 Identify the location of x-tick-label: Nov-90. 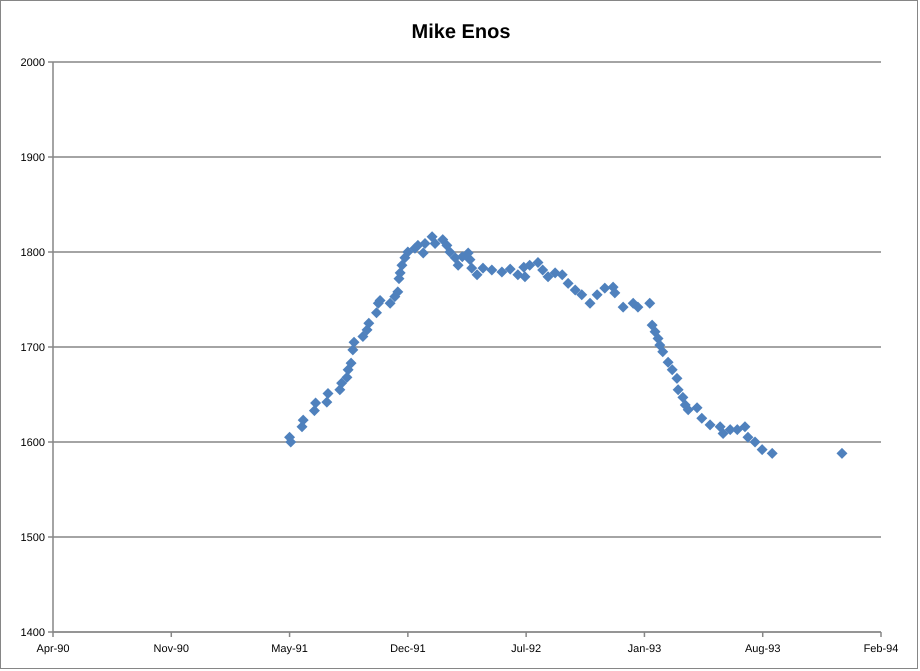
(172, 649).